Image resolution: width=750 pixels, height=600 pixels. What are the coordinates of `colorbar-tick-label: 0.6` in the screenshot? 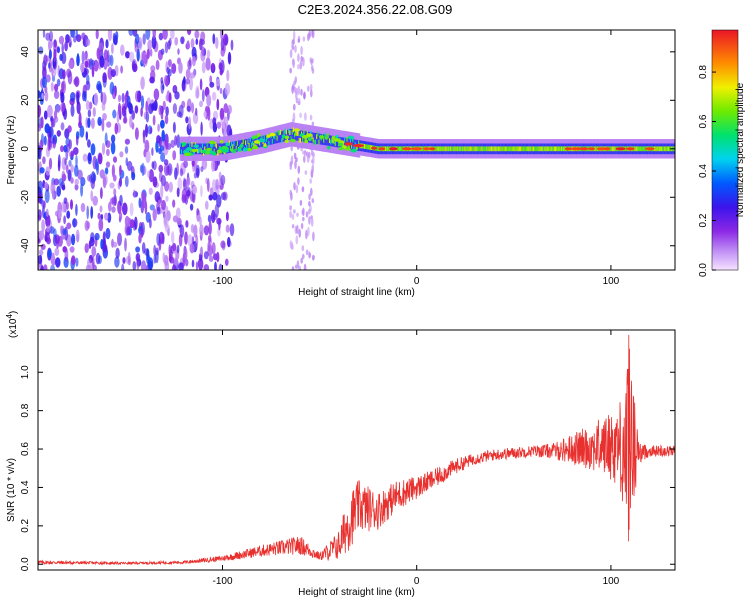 It's located at (703, 121).